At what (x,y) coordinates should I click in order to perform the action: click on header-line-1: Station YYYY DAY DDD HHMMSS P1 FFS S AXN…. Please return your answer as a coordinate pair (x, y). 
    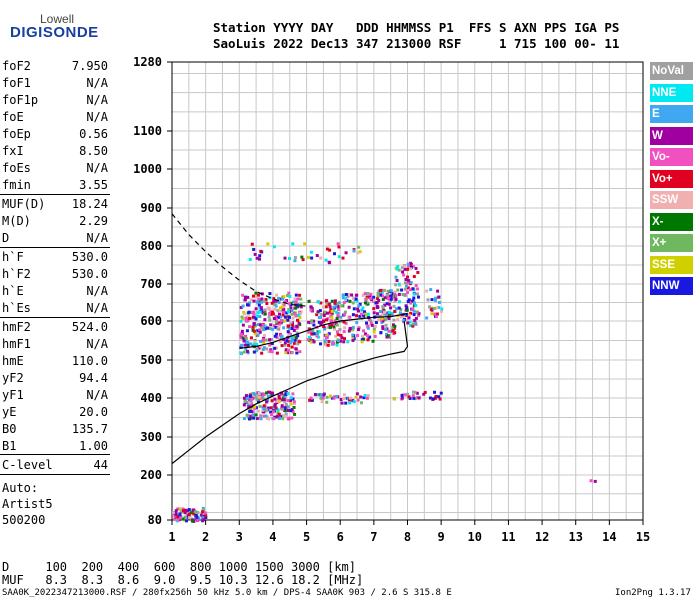
    Looking at the image, I should click on (416, 27).